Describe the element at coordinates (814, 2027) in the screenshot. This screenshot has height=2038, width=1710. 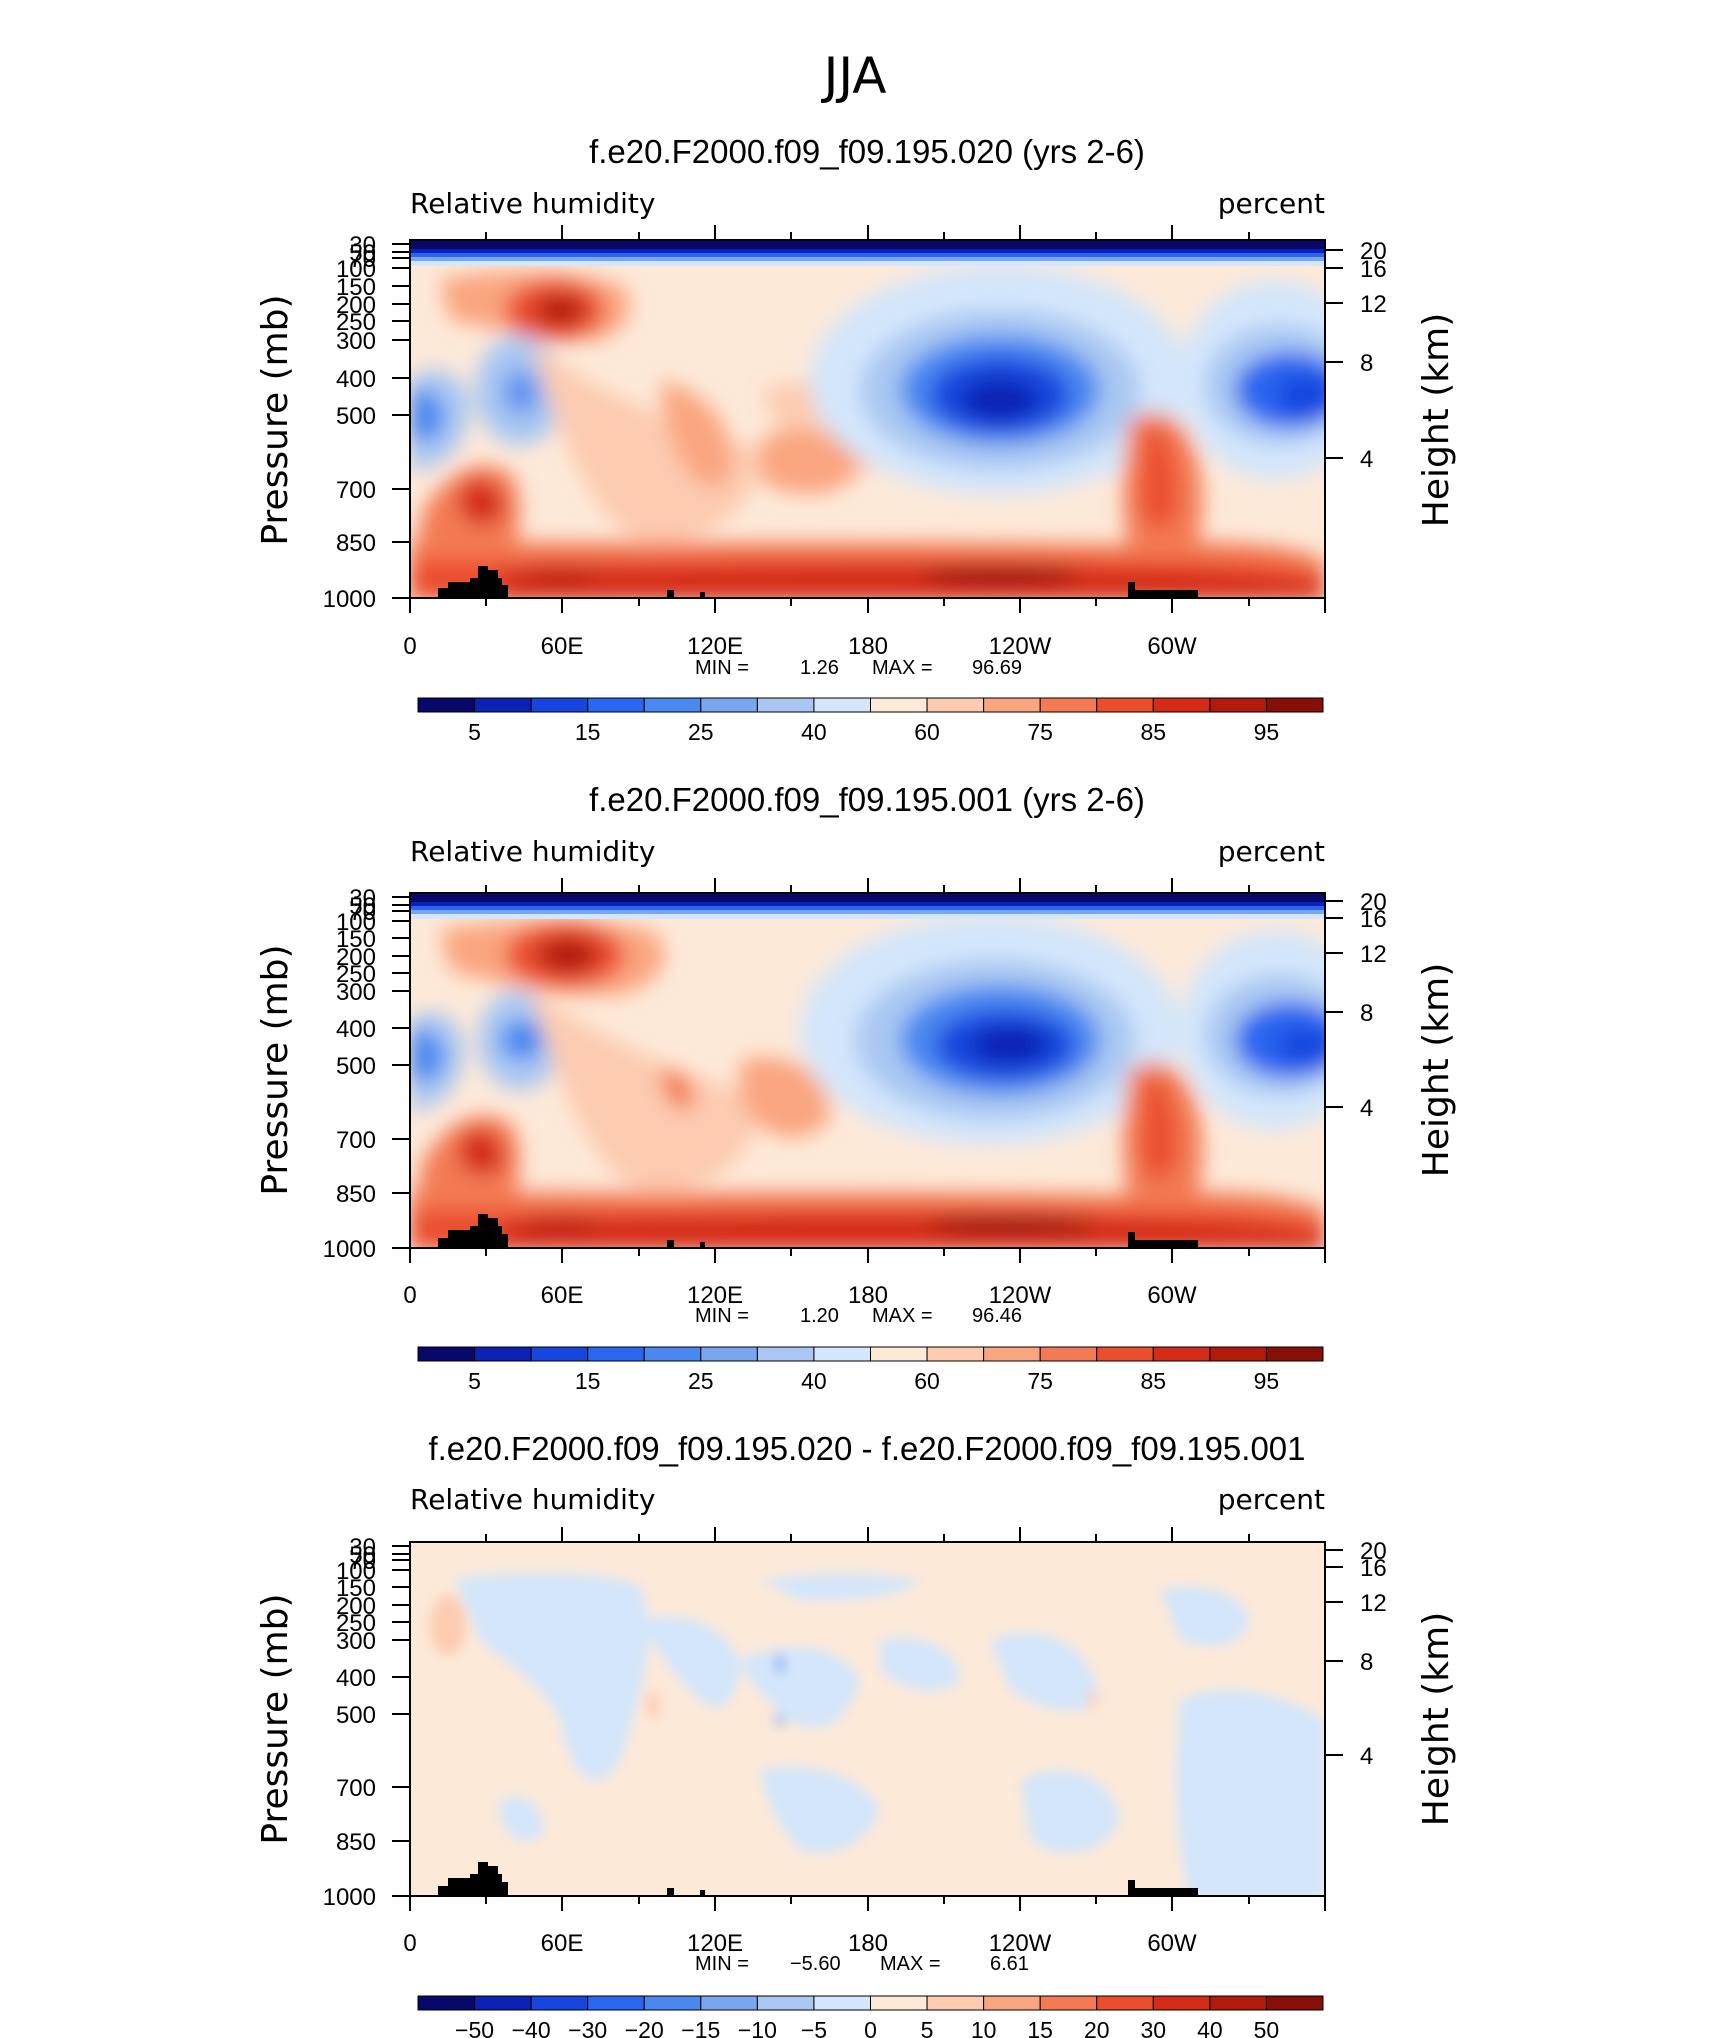
I see `colorbar-3-label: −5` at that location.